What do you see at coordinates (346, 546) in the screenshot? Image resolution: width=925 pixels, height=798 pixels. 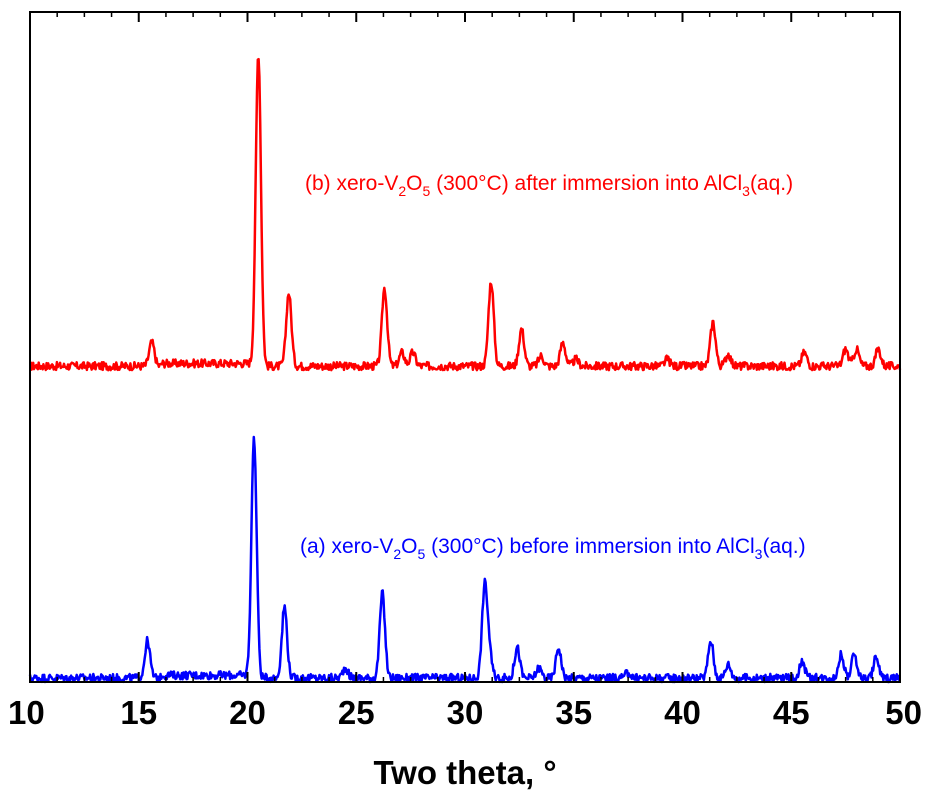 I see `annotation-part: (a) xero-V` at bounding box center [346, 546].